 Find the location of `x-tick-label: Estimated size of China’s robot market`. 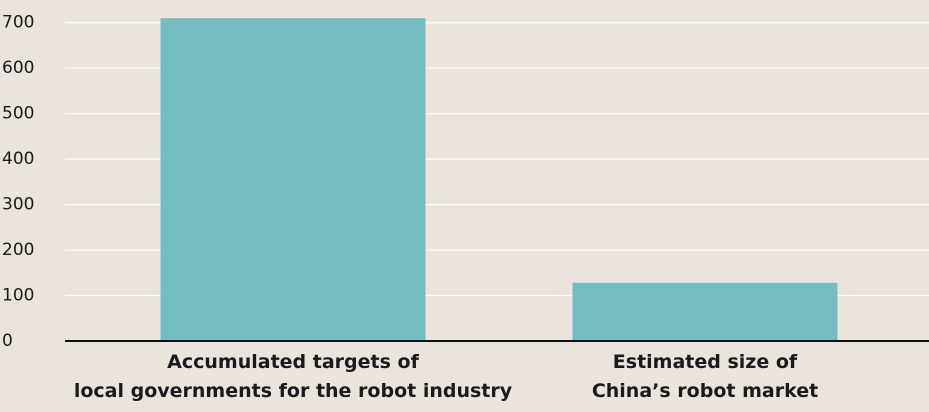

x-tick-label: Estimated size of China’s robot market is located at coordinates (705, 376).